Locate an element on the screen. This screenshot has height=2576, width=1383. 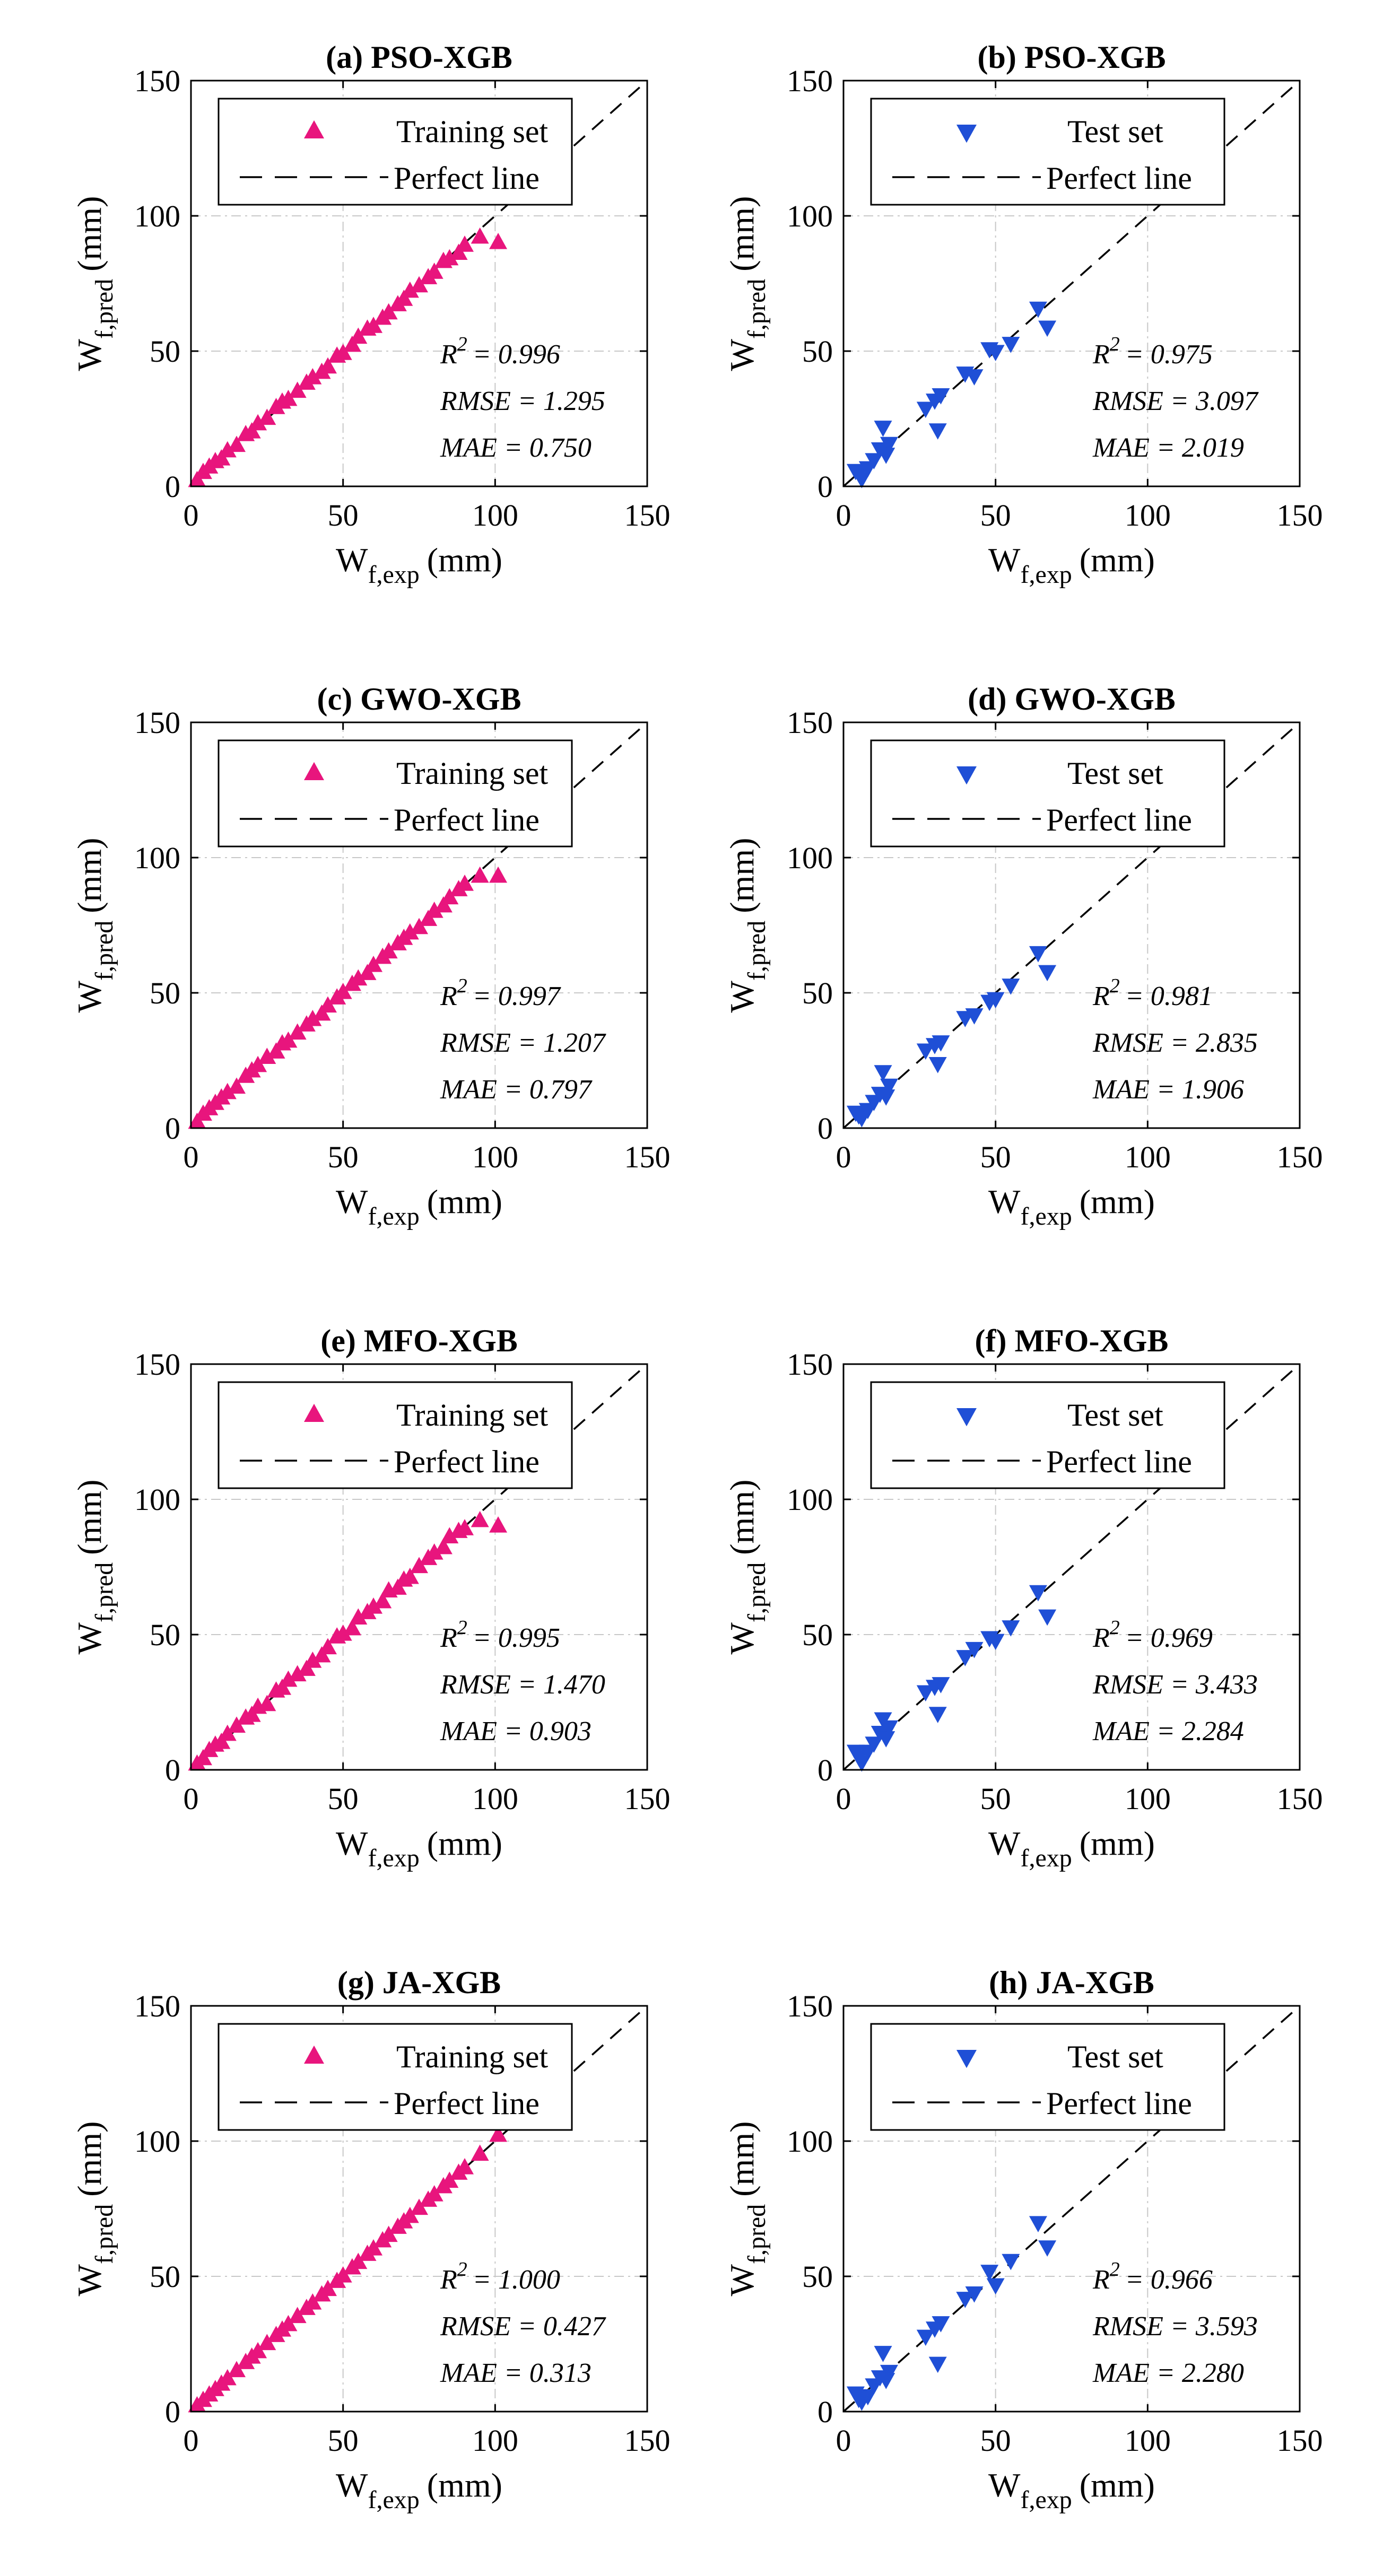
axes-box is located at coordinates (1071, 1567).